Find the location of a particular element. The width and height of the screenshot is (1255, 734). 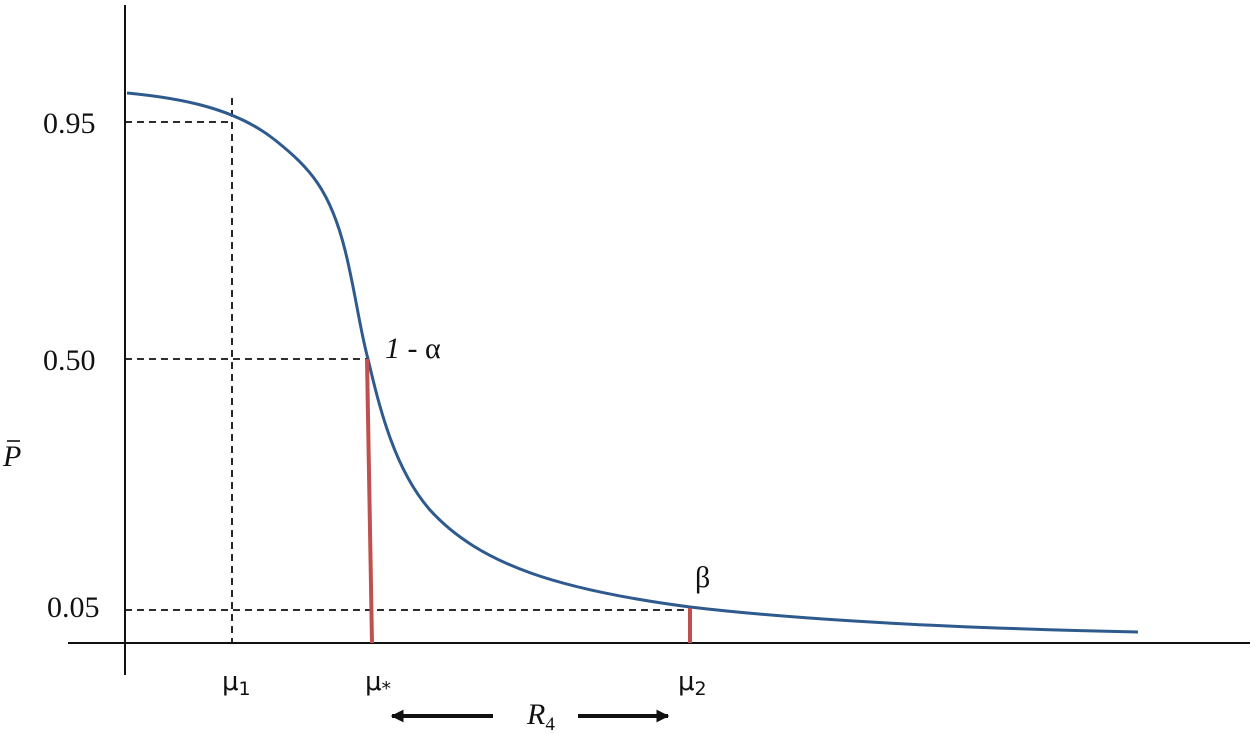

y-axis-label-letter: P is located at coordinates (11, 456).